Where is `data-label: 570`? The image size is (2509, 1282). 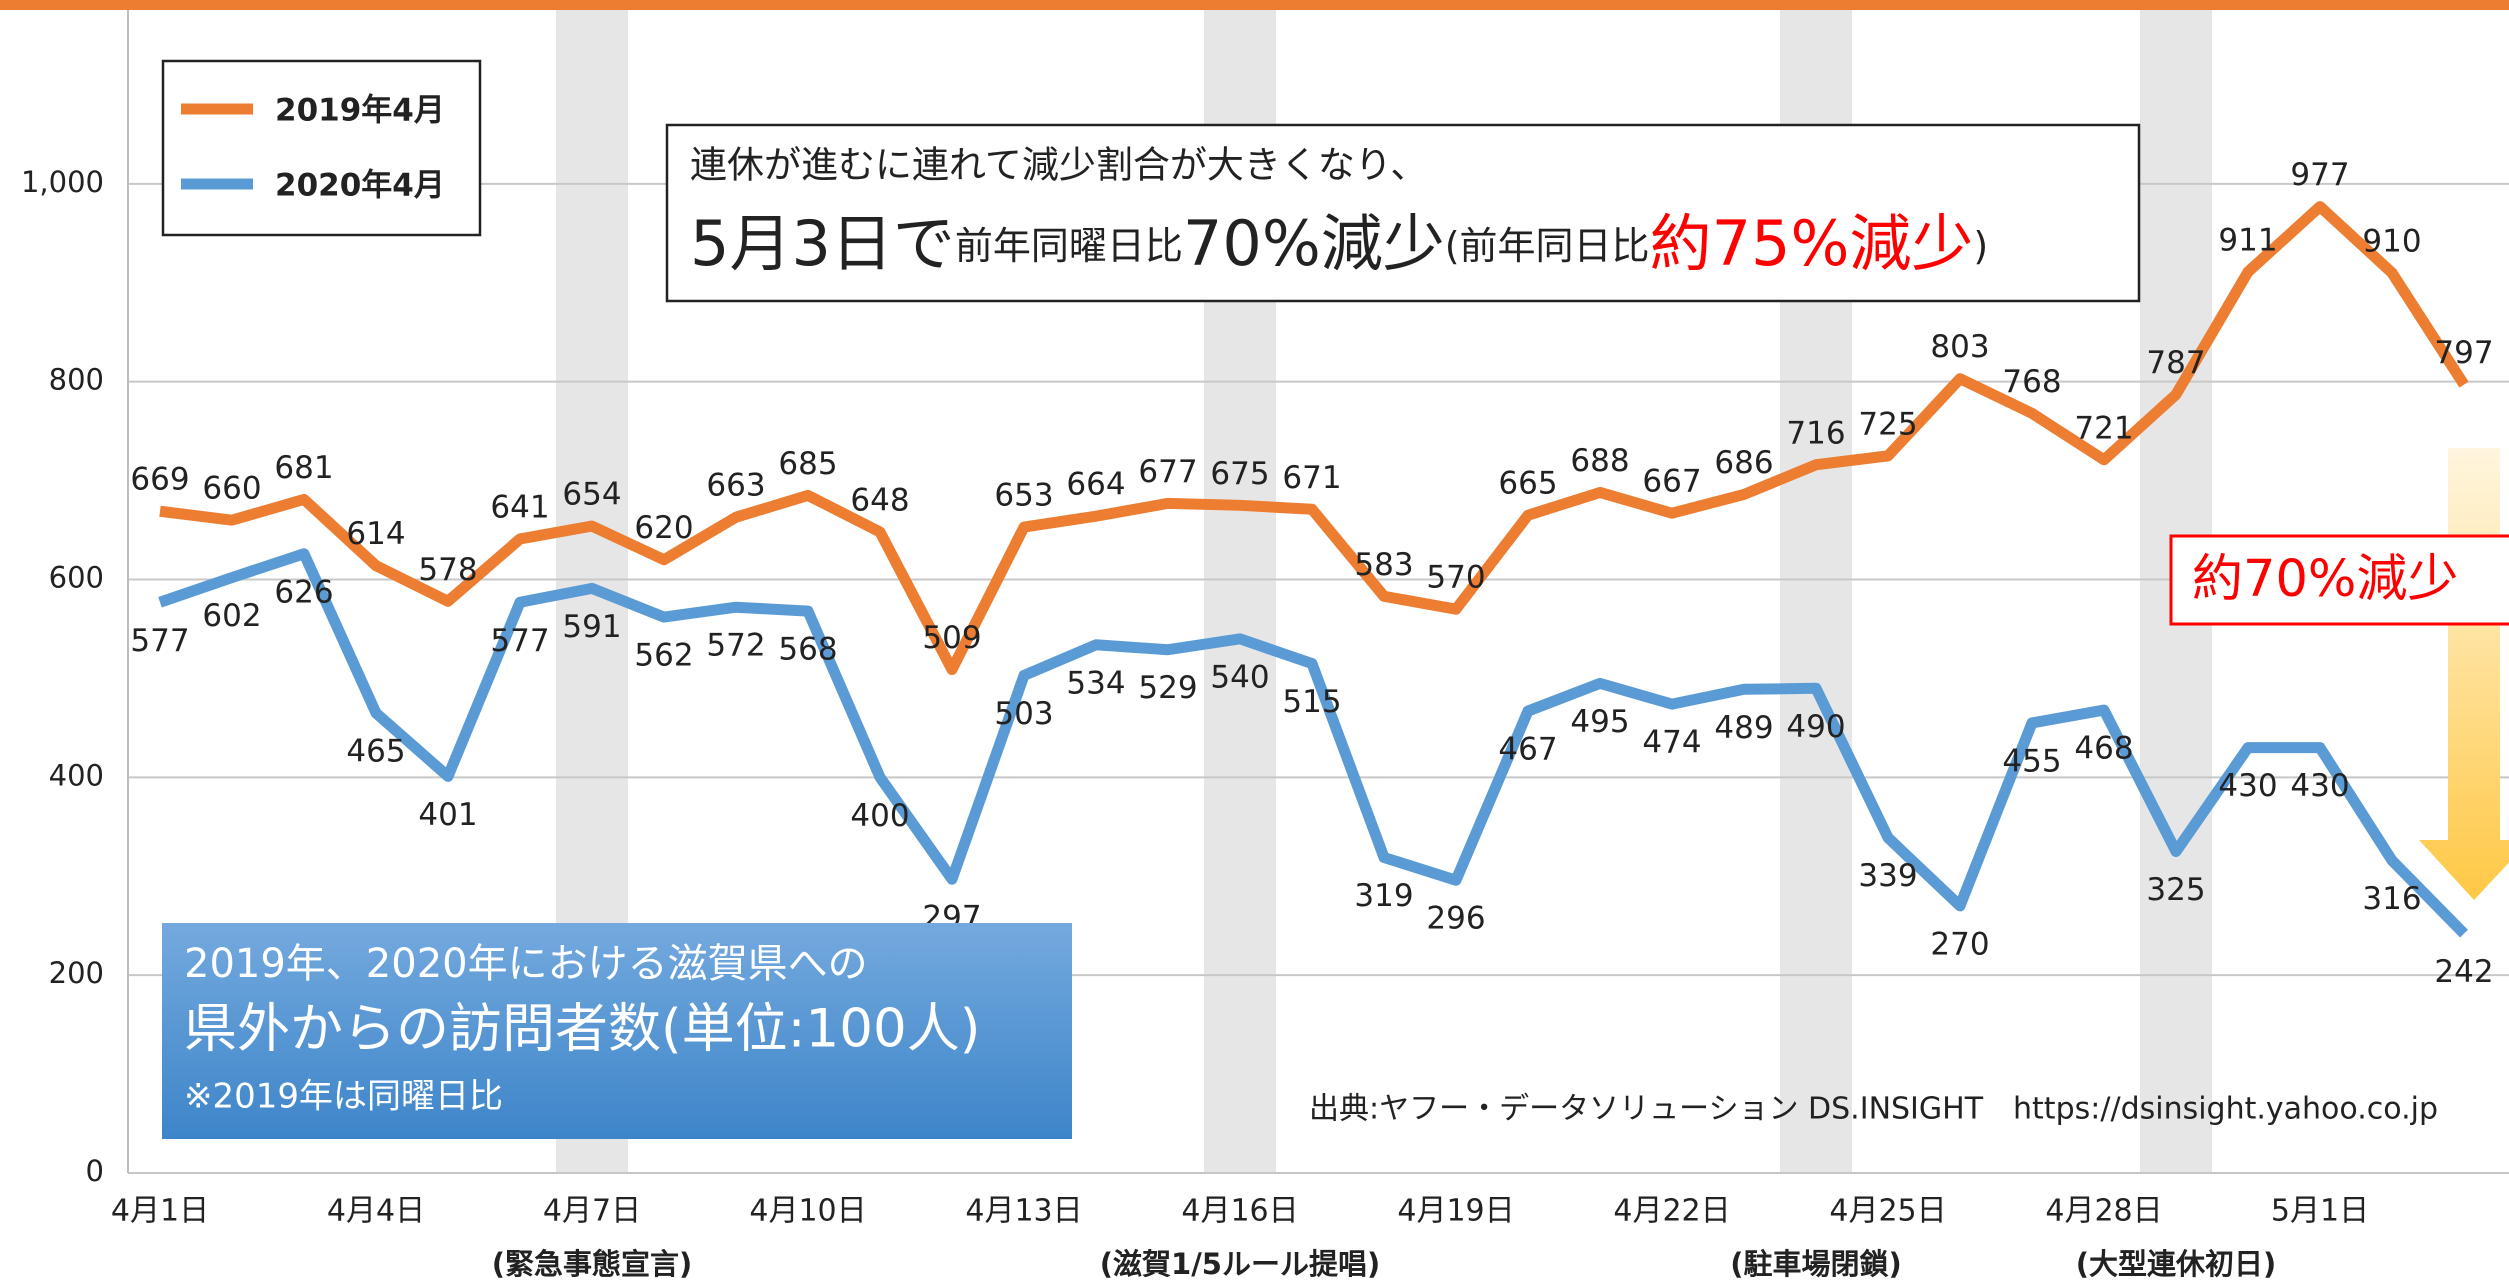 data-label: 570 is located at coordinates (1455, 578).